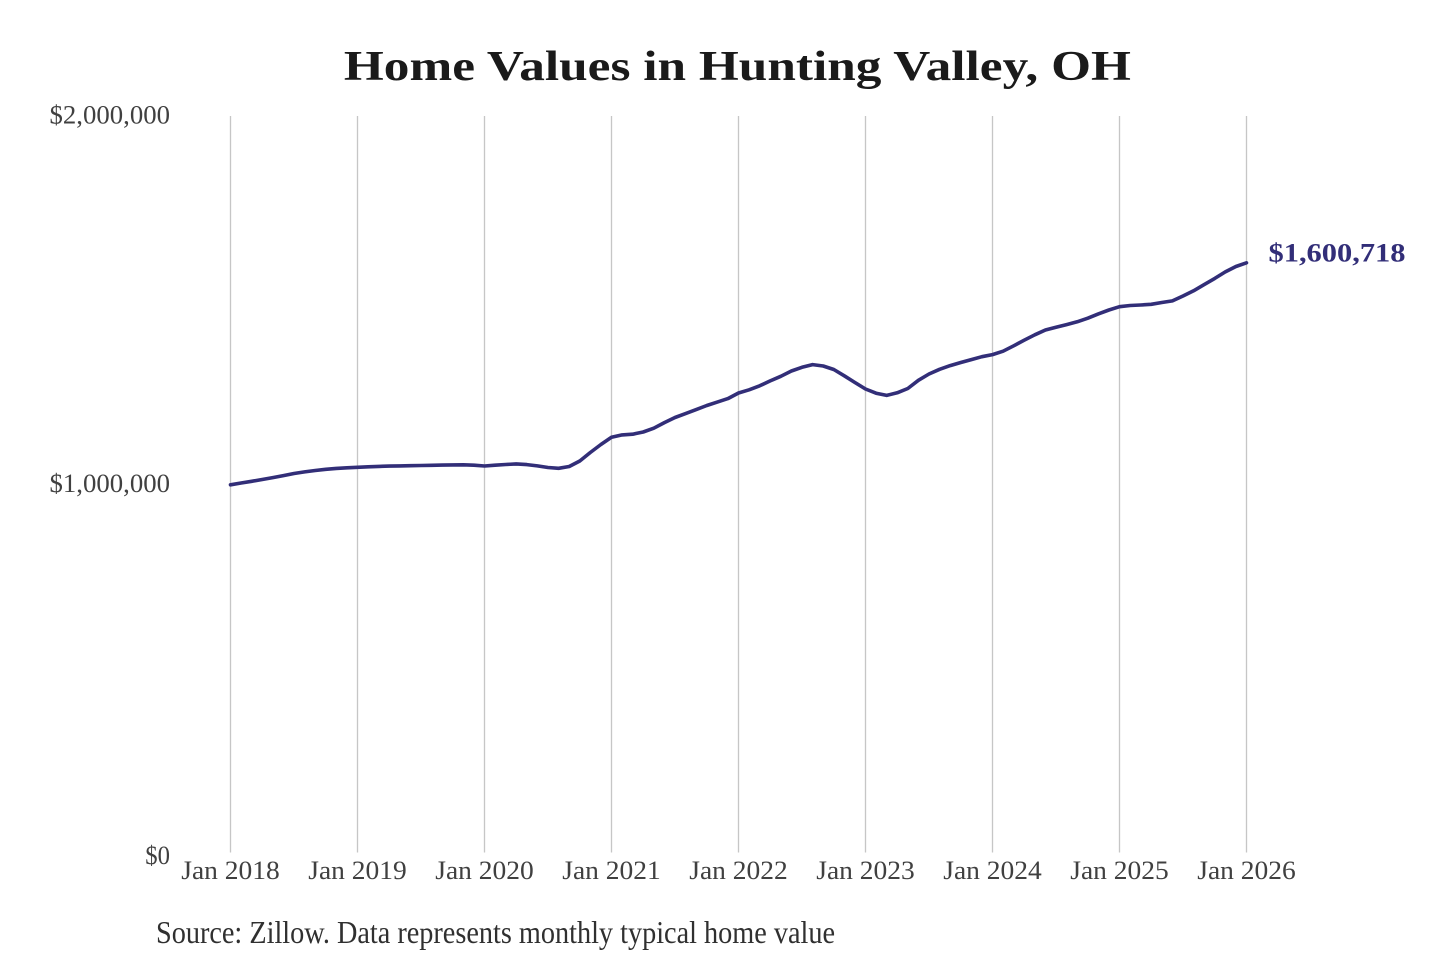 This screenshot has width=1440, height=960. I want to click on svg-text: Jan 2024, so click(992, 870).